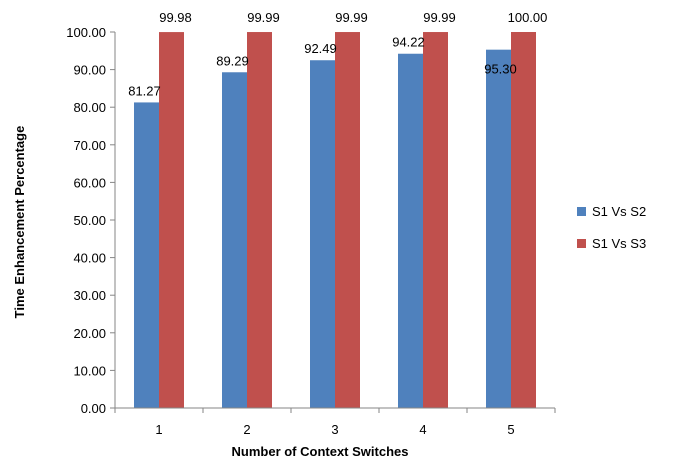 The image size is (673, 459). Describe the element at coordinates (89, 370) in the screenshot. I see `y-tick-label: 10.00` at that location.